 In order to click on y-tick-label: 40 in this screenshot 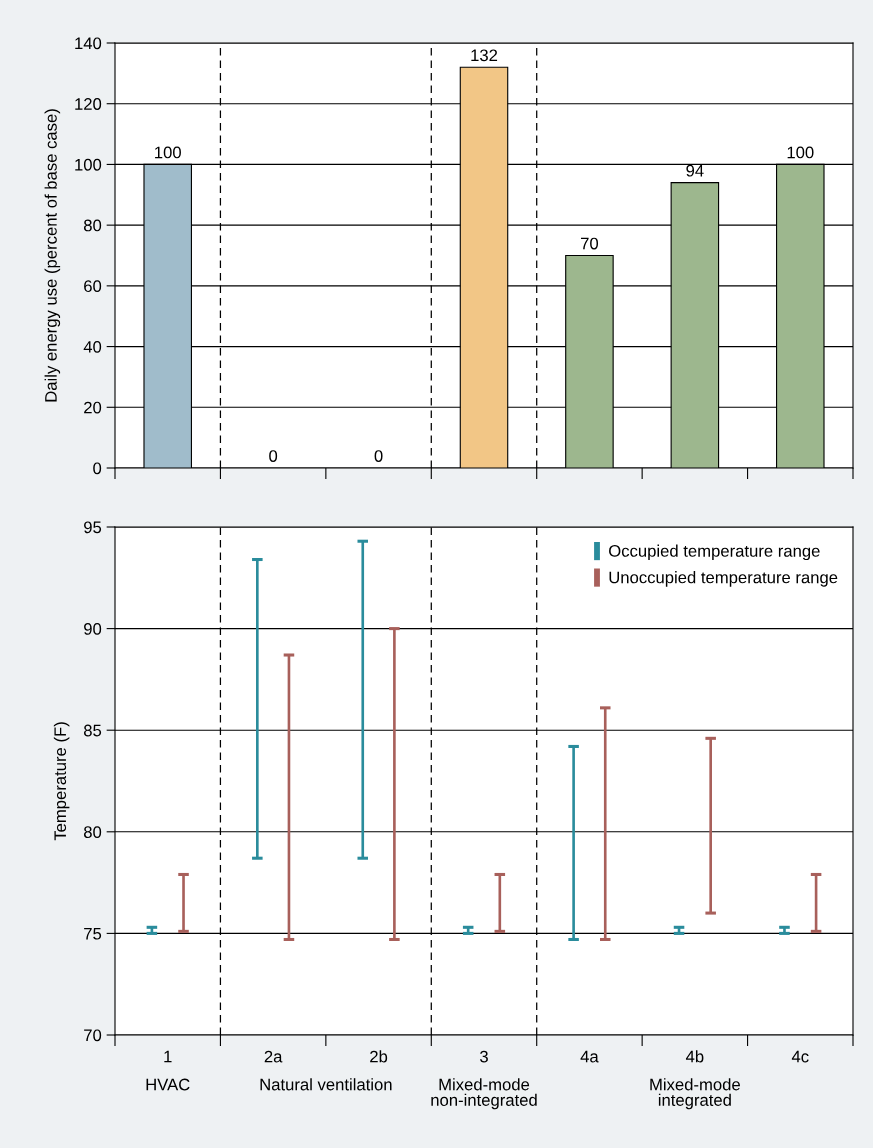, I will do `click(92, 346)`.